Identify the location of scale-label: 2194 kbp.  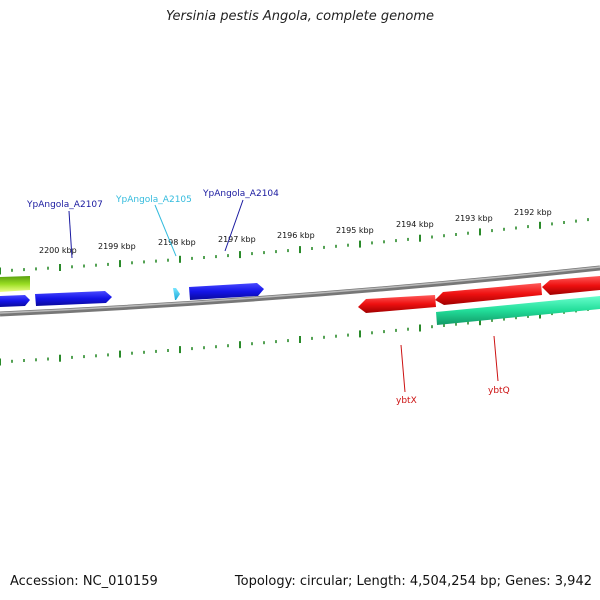
(415, 224).